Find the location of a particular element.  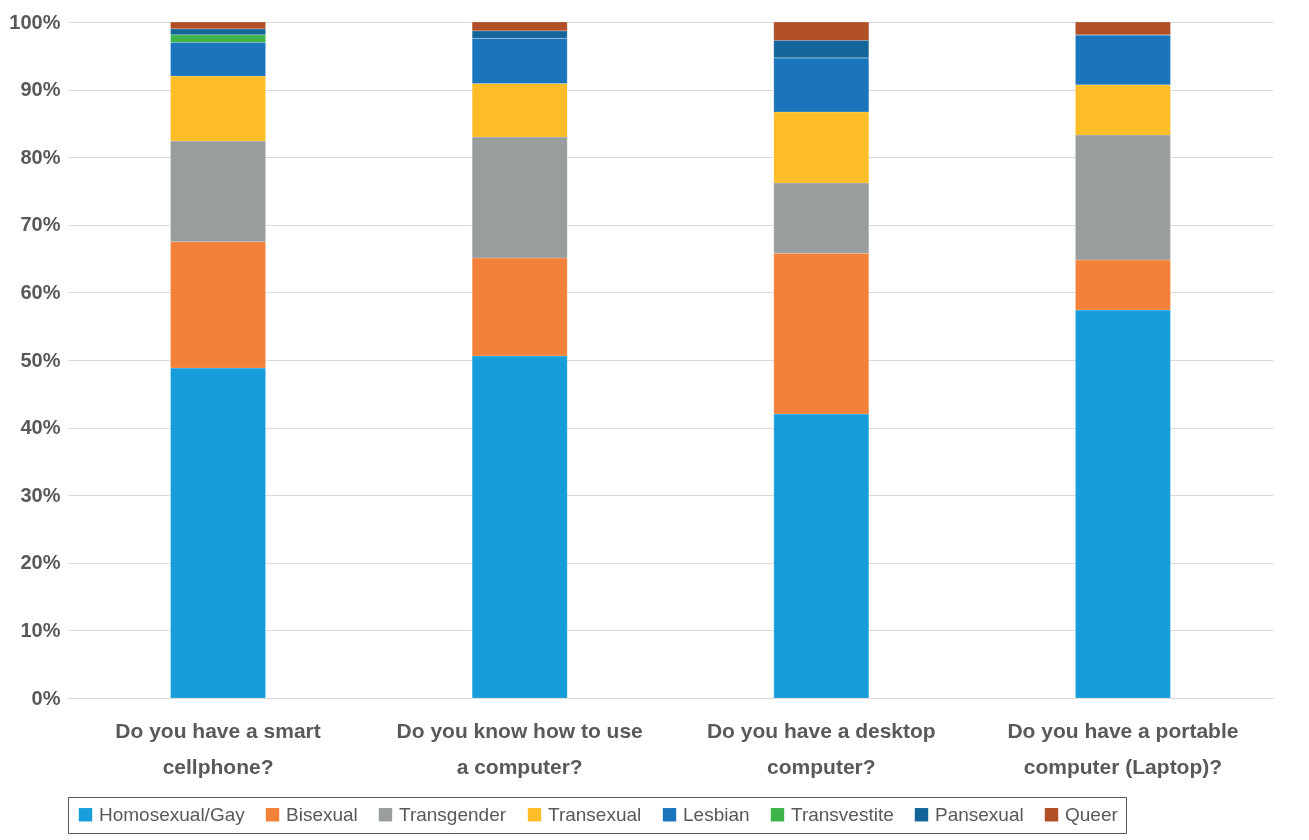

x-tick-label: Do you have a desktop computer? is located at coordinates (821, 748).